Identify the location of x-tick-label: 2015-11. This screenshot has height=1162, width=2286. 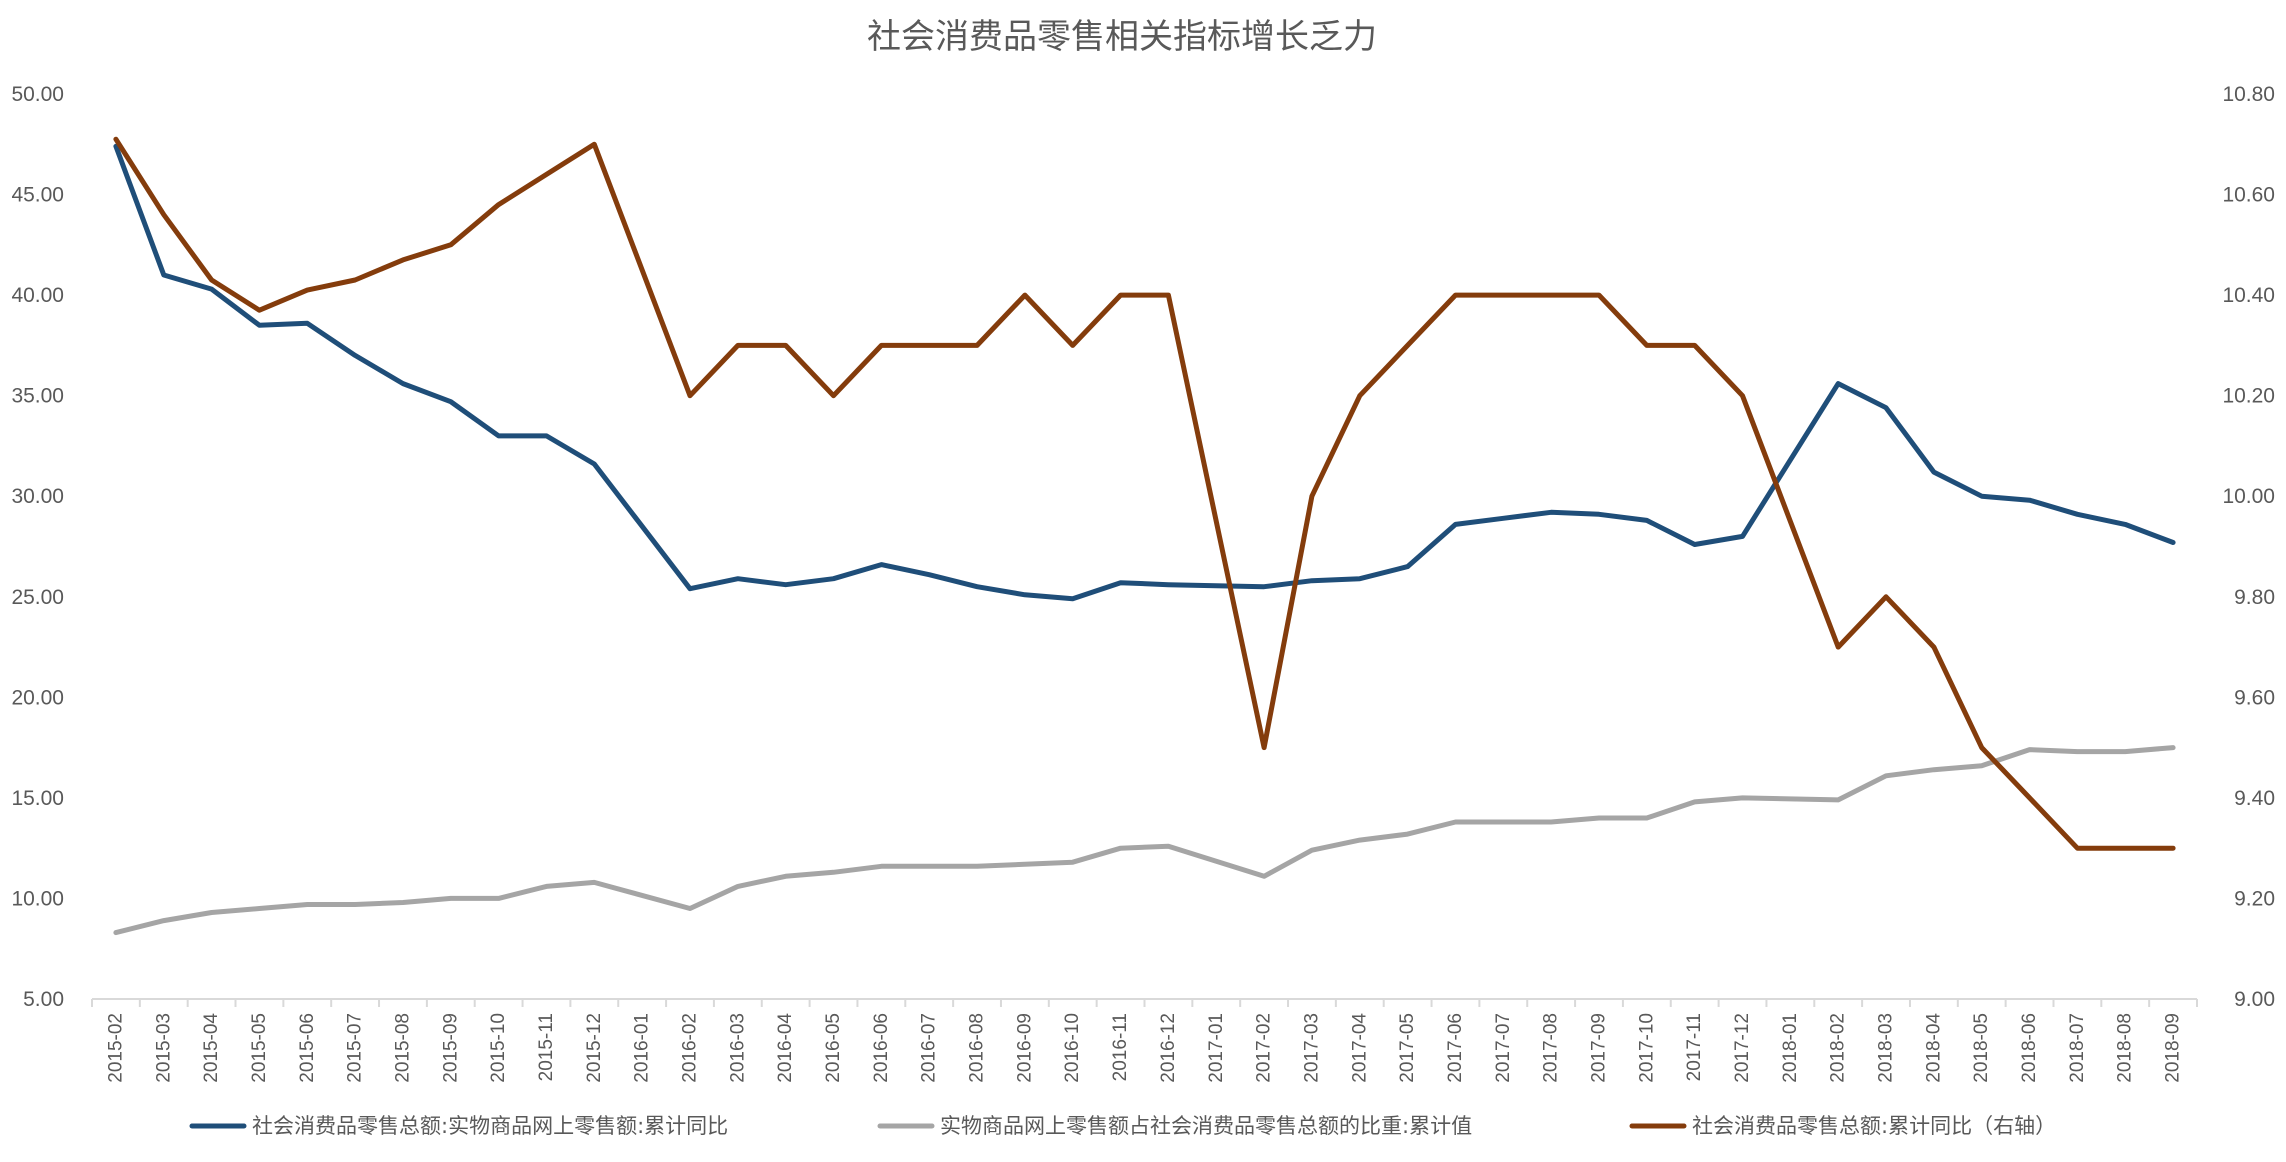
(546, 1047).